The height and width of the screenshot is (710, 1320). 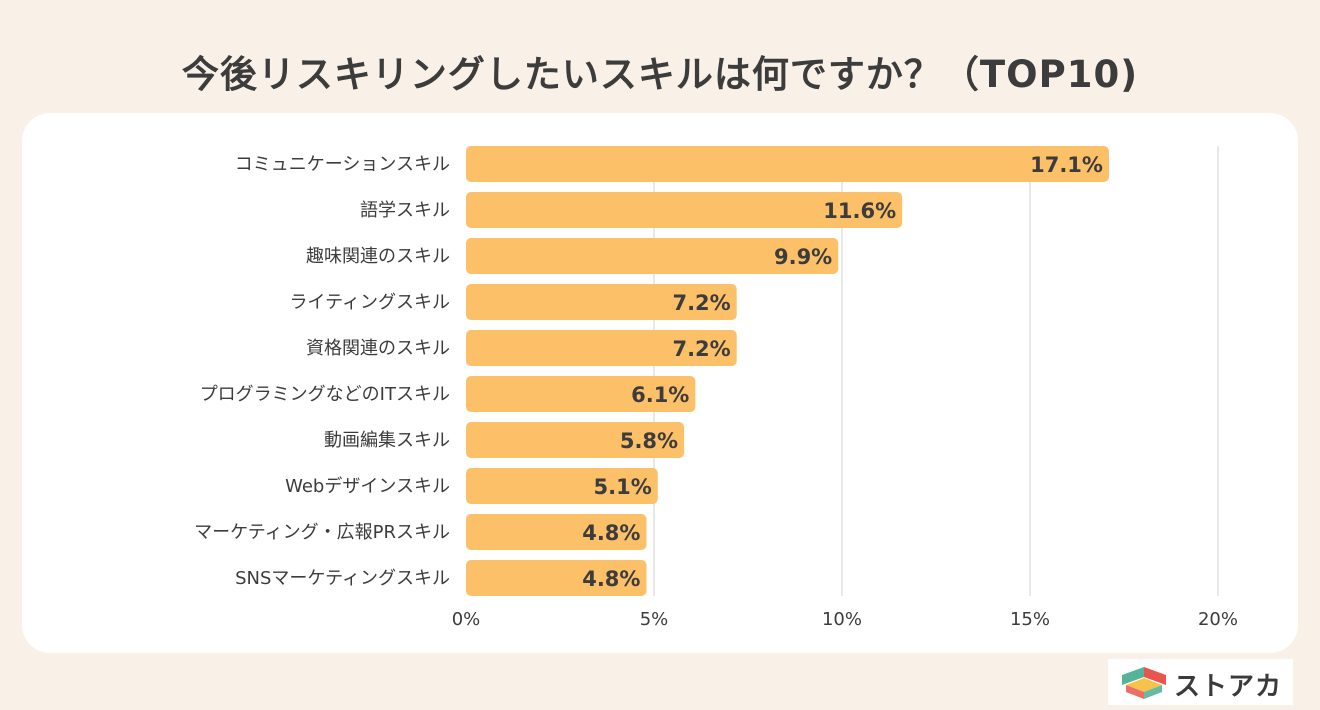 I want to click on category-label: マーケティング・広報PRスキル, so click(x=322, y=532).